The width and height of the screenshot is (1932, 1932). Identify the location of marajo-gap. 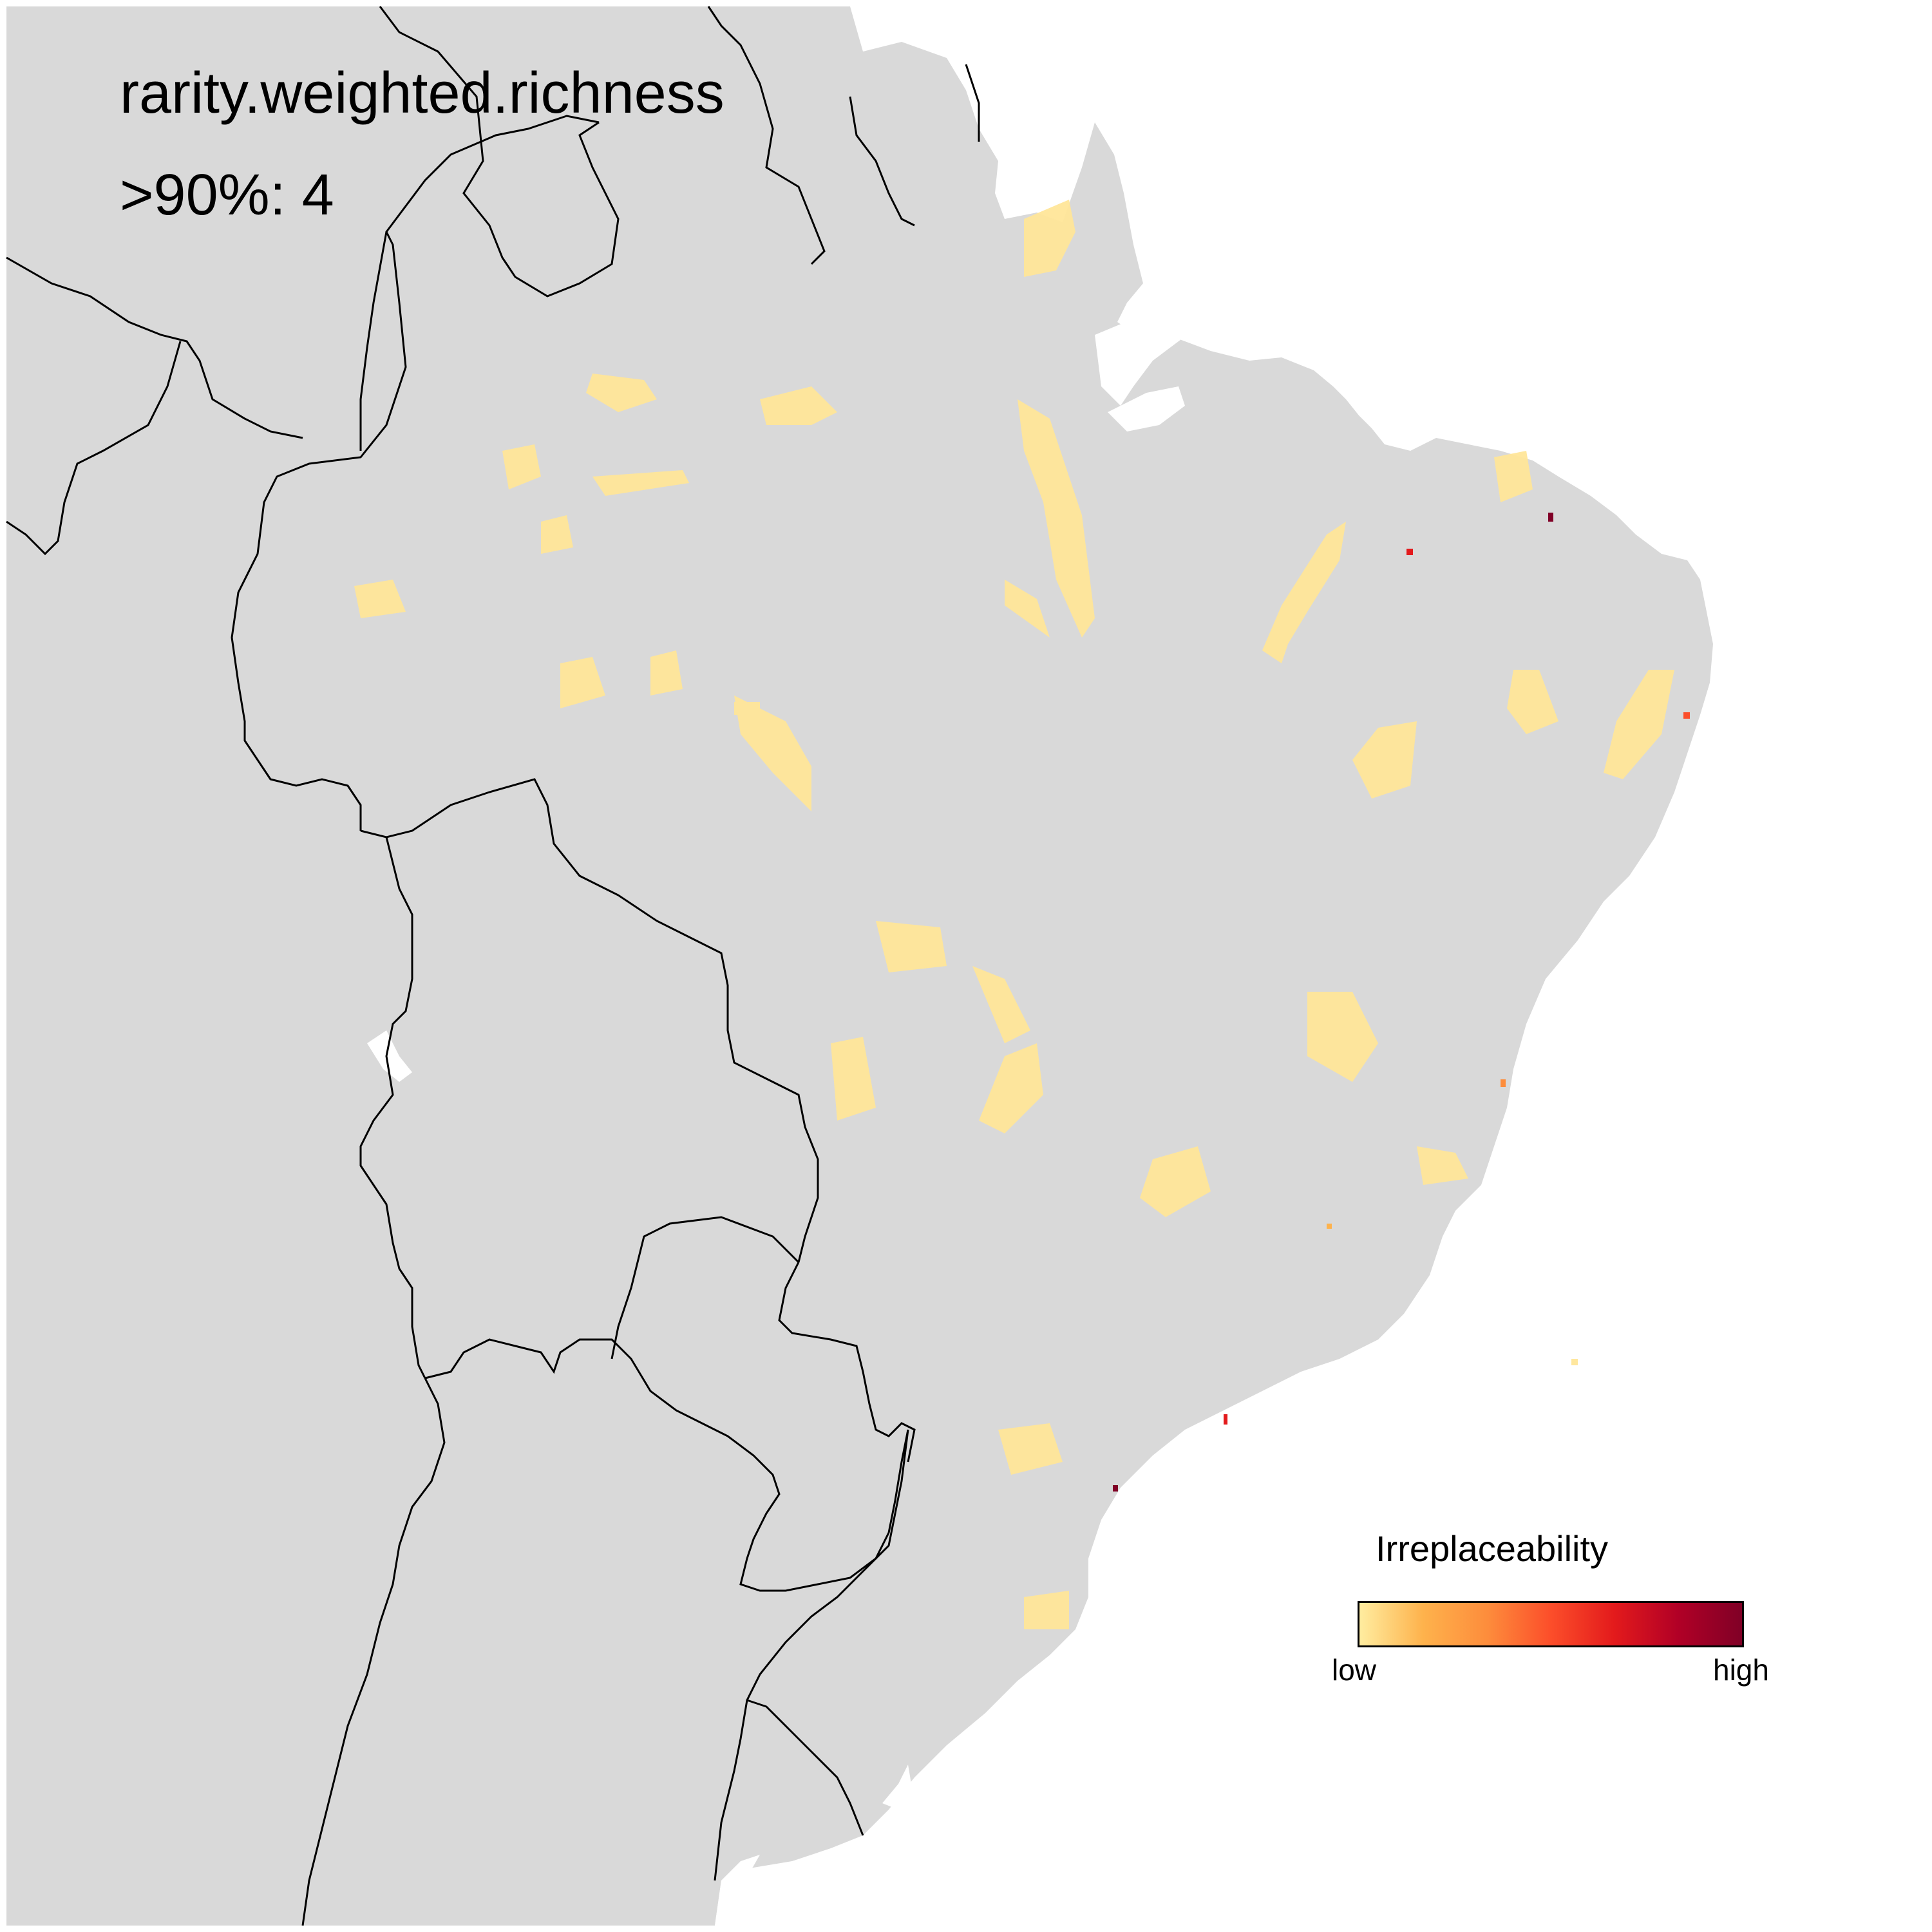
(1146, 409).